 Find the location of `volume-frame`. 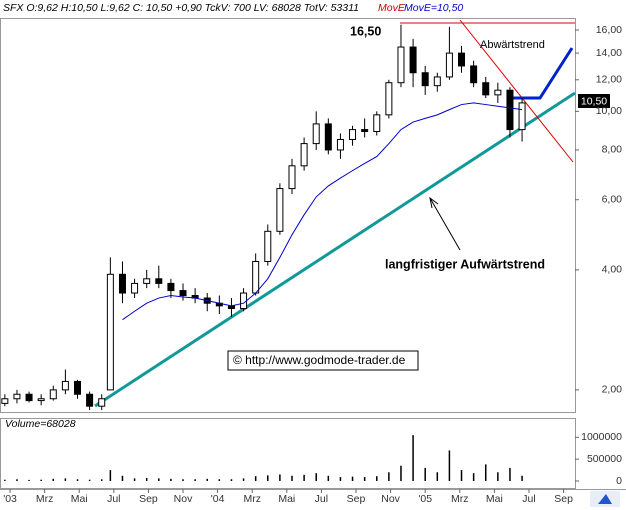

volume-frame is located at coordinates (288, 453).